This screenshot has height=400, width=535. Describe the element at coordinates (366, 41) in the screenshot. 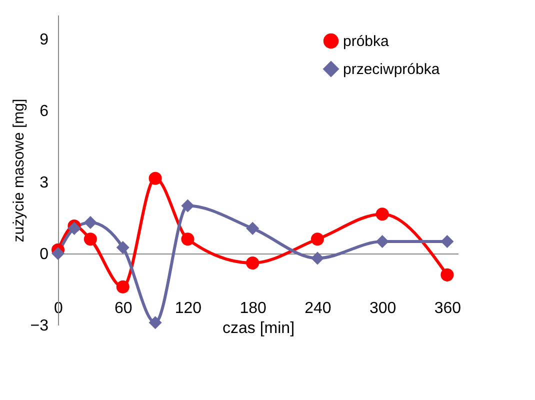

I see `legend-label: próbka` at that location.